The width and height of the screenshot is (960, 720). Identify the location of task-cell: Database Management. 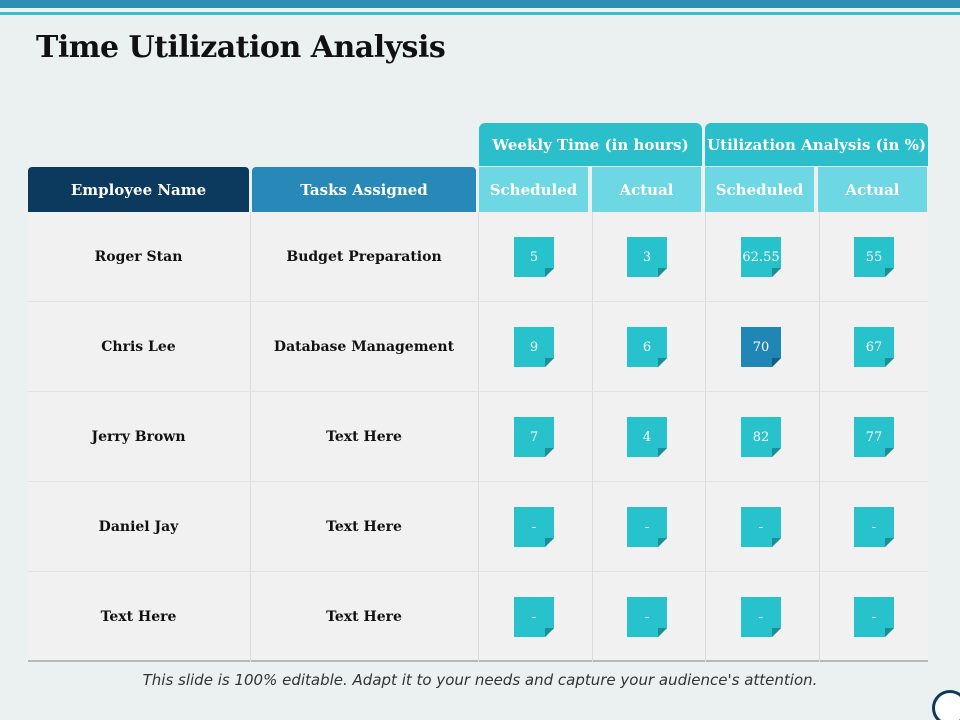
(364, 347).